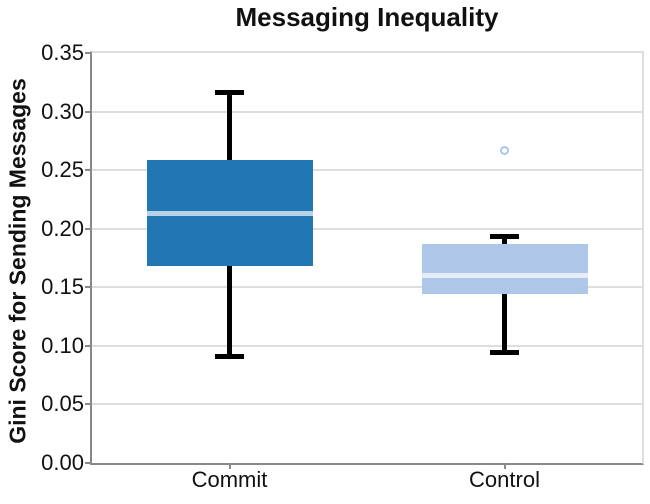 The height and width of the screenshot is (504, 650). I want to click on whisker-upper-commit, so click(229, 126).